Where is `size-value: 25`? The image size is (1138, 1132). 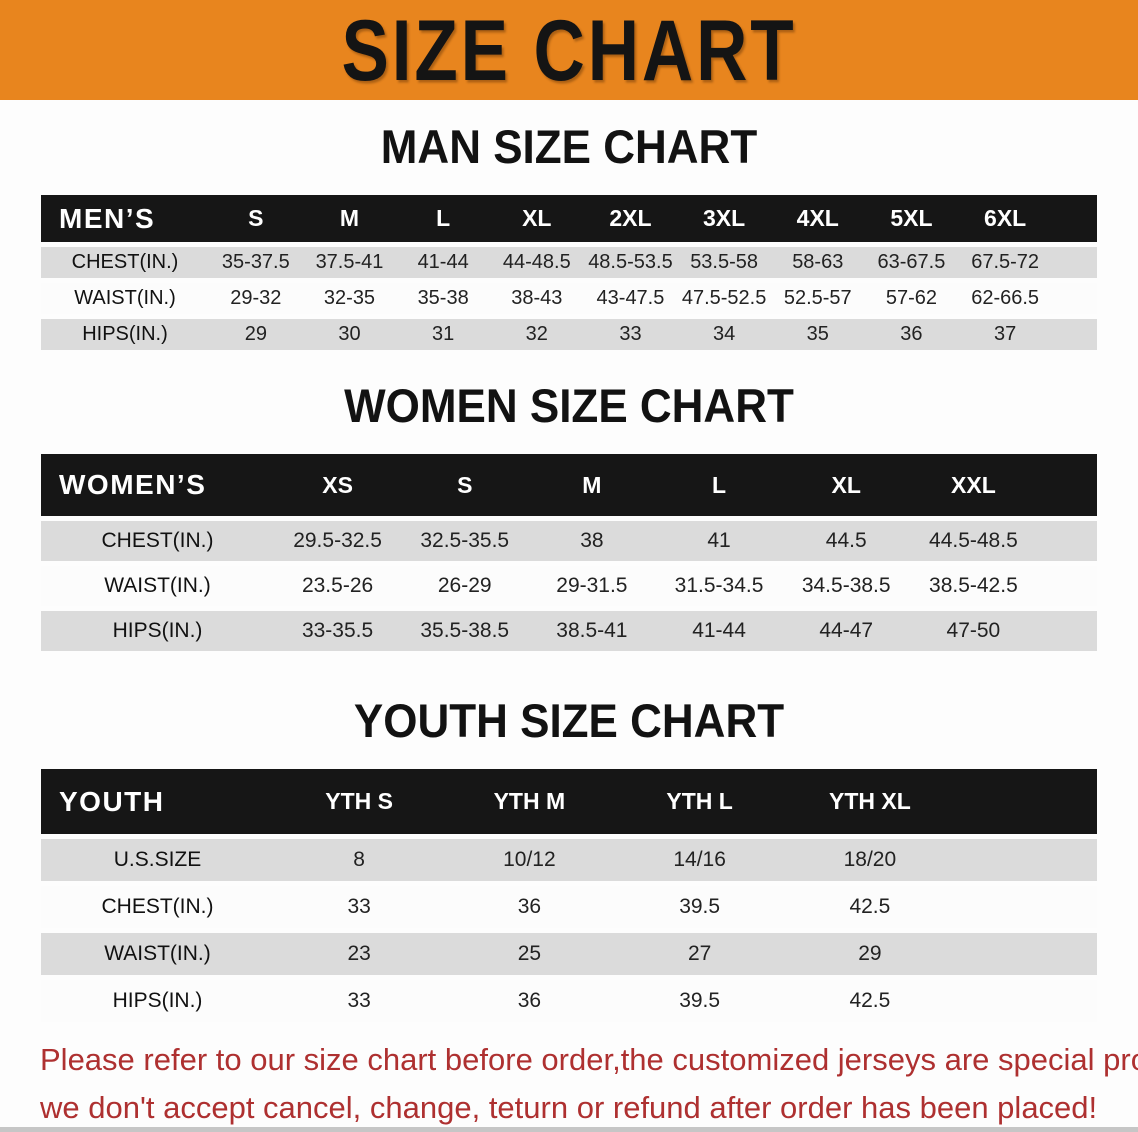 size-value: 25 is located at coordinates (529, 953).